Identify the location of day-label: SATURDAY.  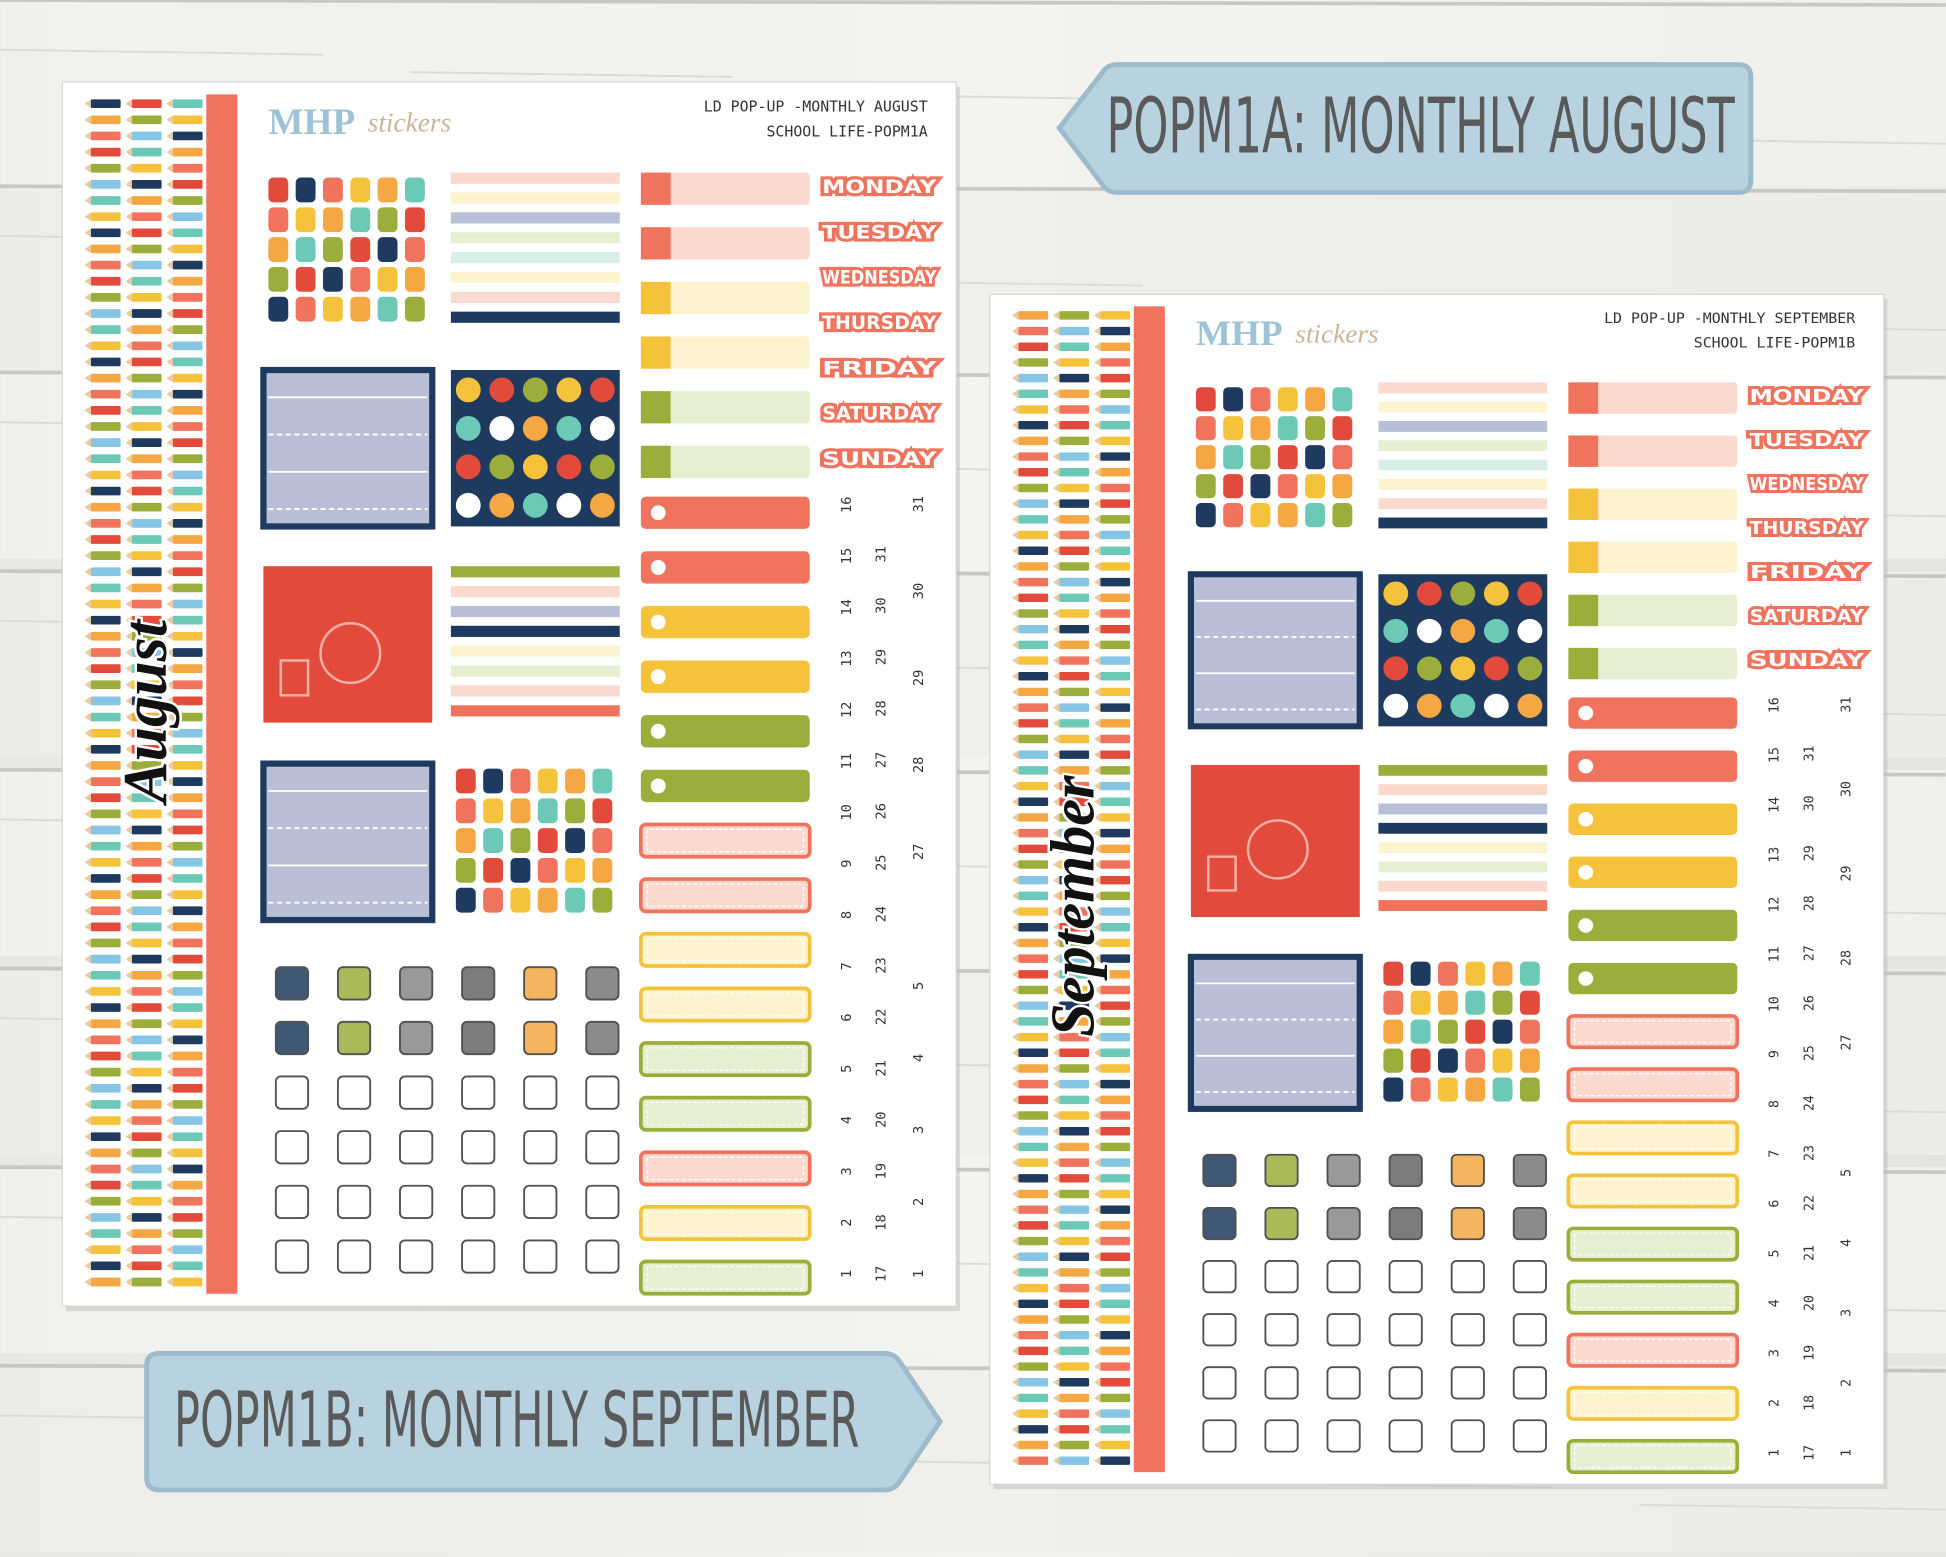
(1807, 616).